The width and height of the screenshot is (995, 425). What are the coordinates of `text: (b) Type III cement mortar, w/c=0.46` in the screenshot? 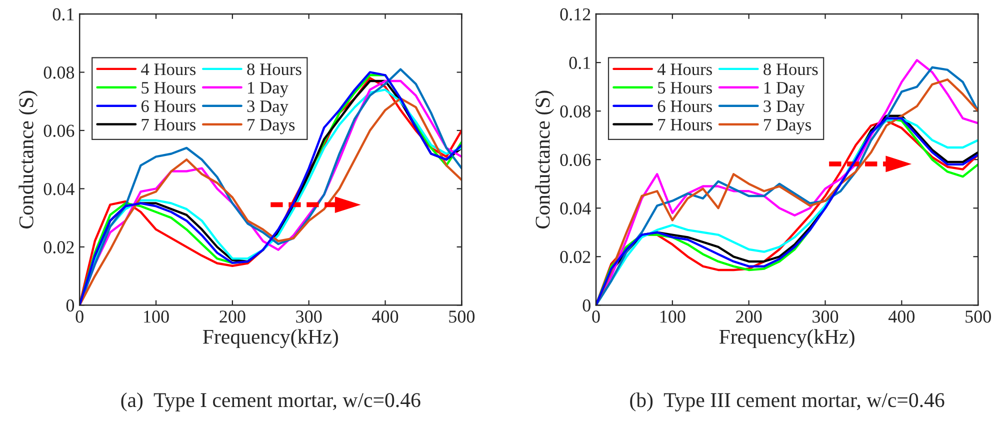 It's located at (787, 402).